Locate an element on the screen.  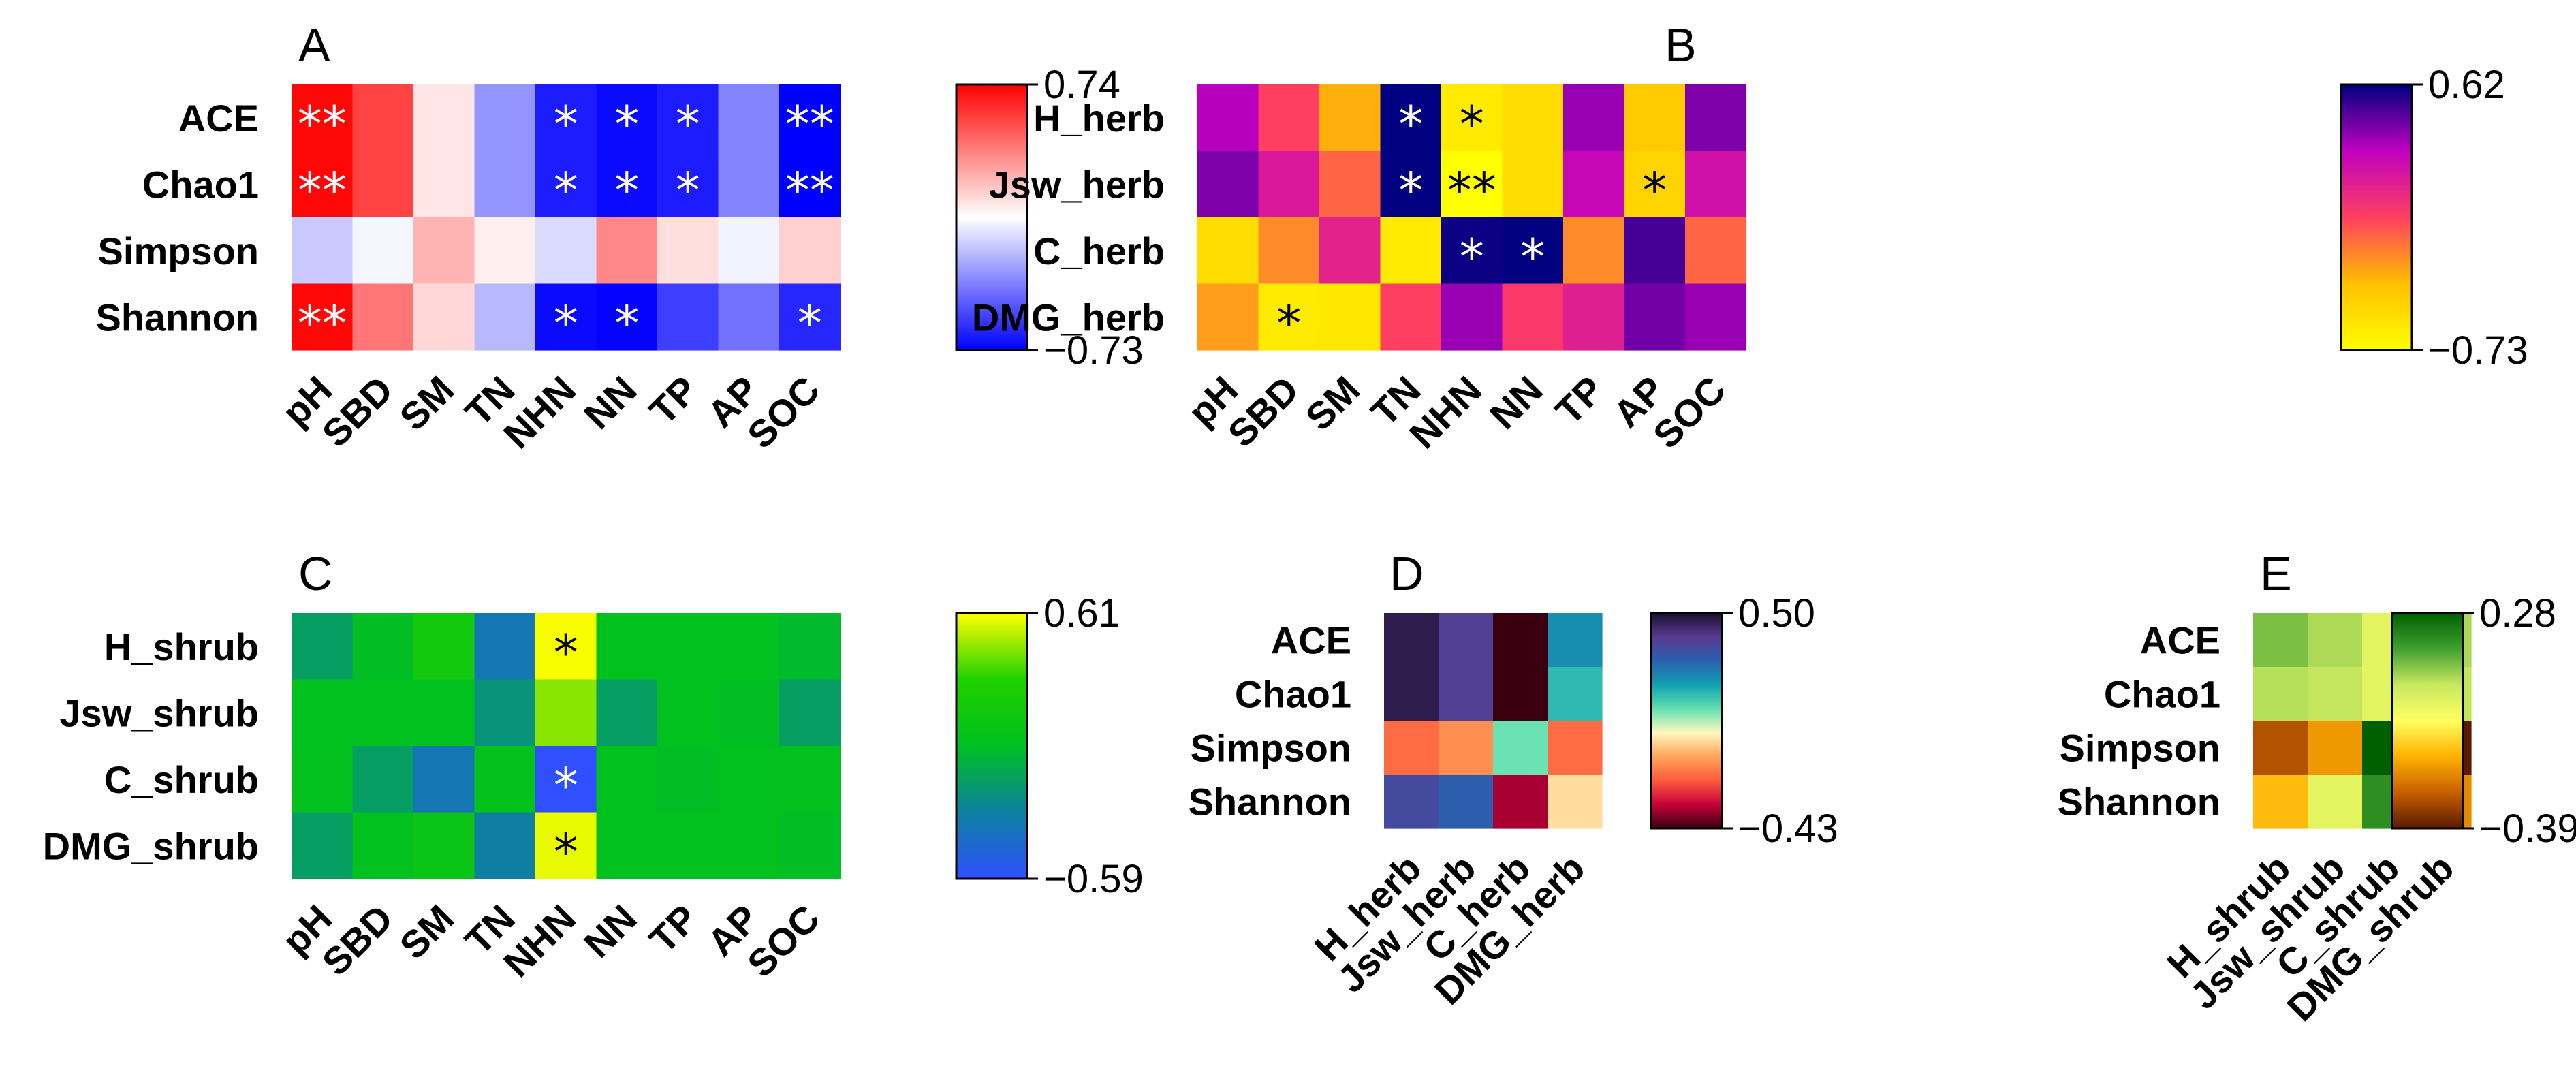
row-label: Chao1 is located at coordinates (2162, 694).